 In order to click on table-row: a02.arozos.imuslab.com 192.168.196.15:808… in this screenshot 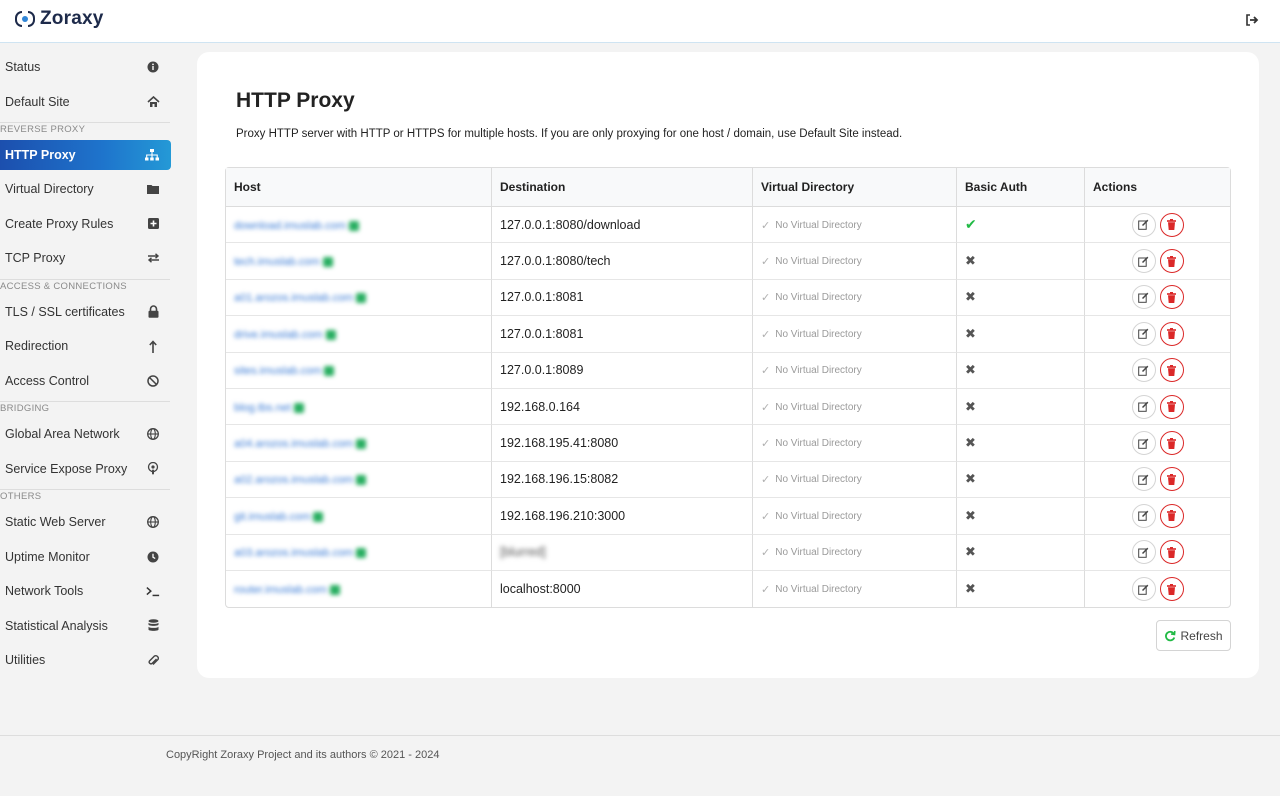, I will do `click(728, 480)`.